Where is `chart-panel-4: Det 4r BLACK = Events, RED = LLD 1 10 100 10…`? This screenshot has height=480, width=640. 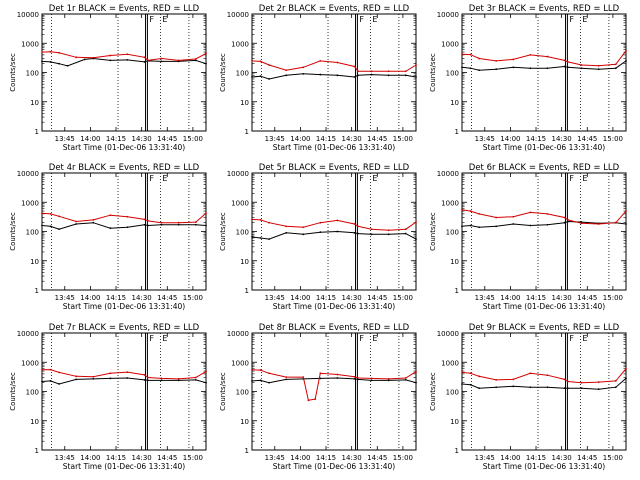 chart-panel-4: Det 4r BLACK = Events, RED = LLD 1 10 100 10… is located at coordinates (108, 237).